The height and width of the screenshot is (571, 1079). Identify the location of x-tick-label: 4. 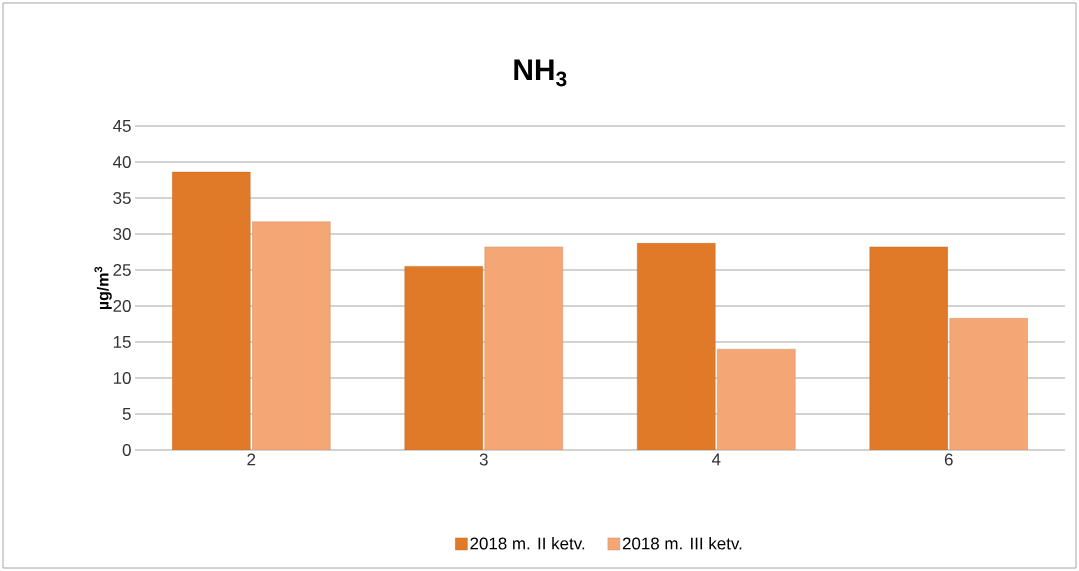
(716, 459).